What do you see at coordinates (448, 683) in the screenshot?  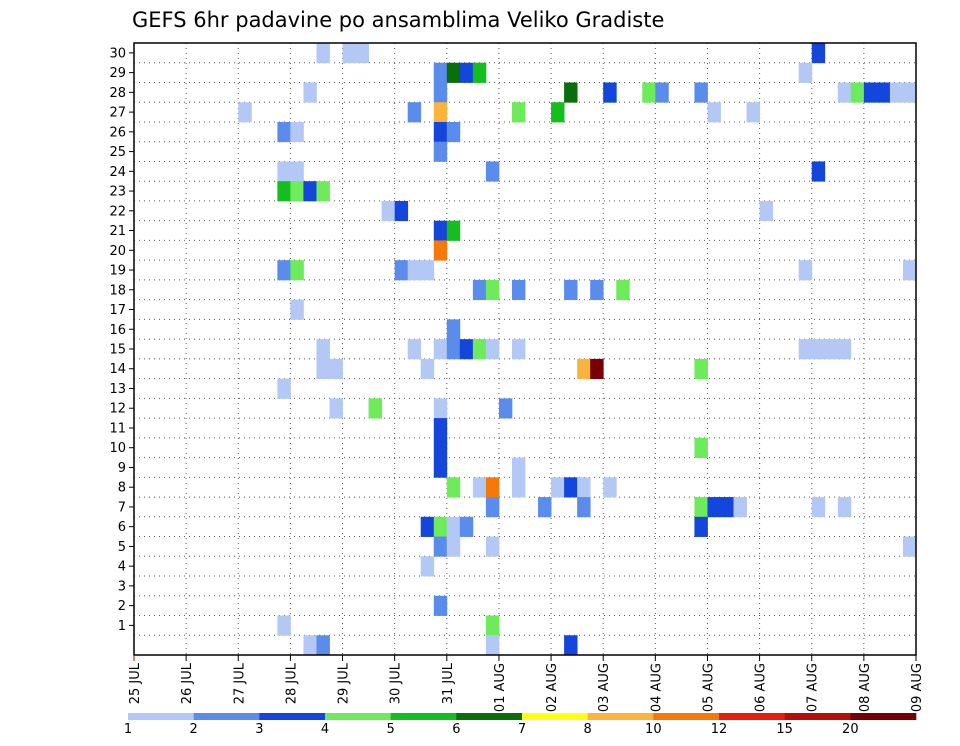 I see `x-tick-label: 31 JUL` at bounding box center [448, 683].